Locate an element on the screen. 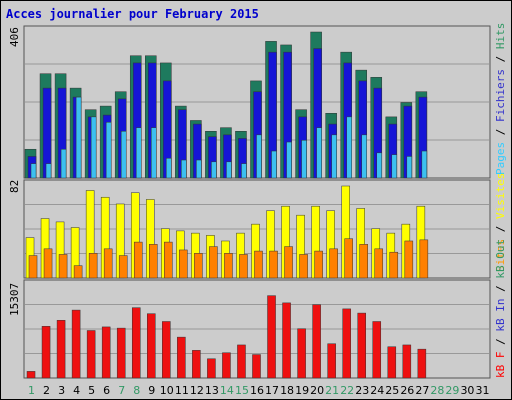  day-label-22: 22 is located at coordinates (347, 390).